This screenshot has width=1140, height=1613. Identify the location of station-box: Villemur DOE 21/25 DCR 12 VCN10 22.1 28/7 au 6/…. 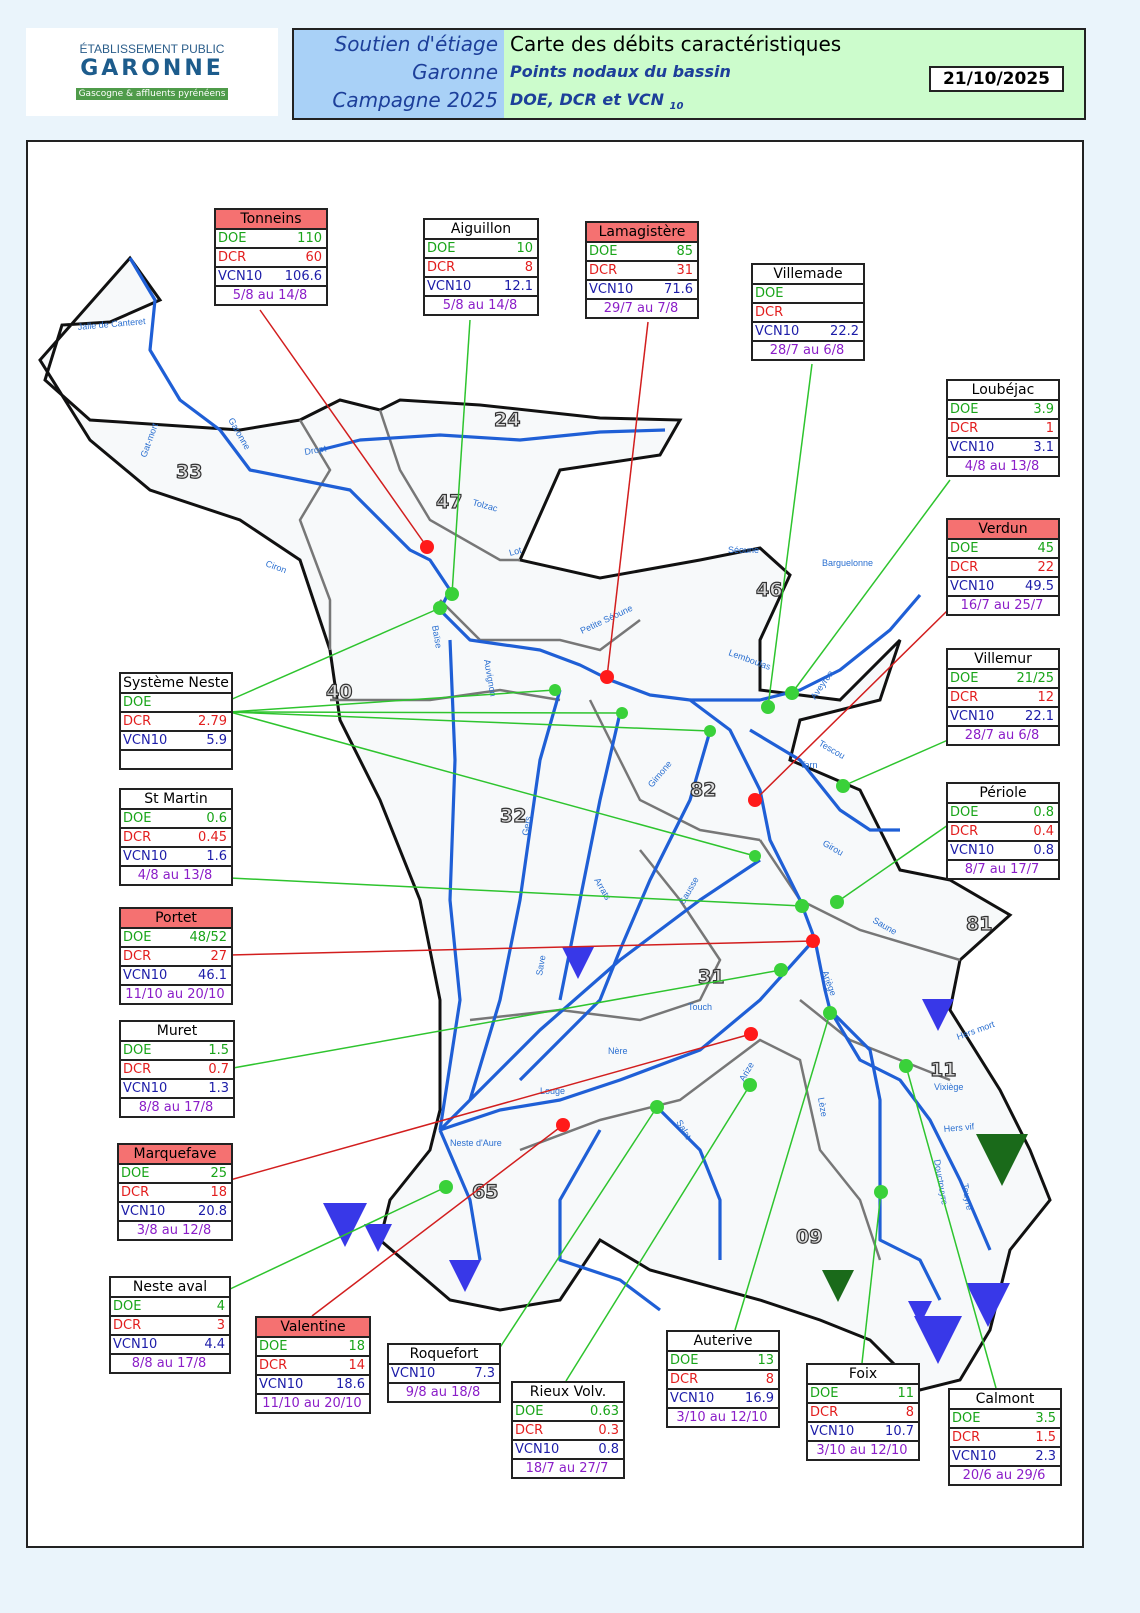
(1003, 697).